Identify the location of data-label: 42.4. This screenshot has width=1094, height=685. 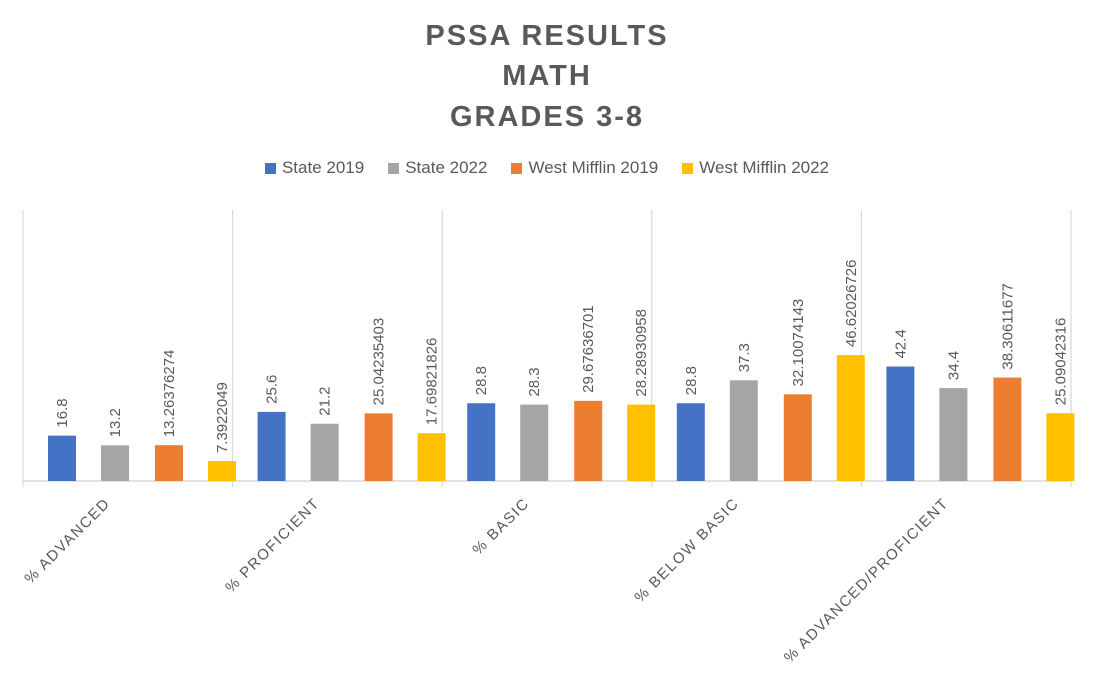
(900, 343).